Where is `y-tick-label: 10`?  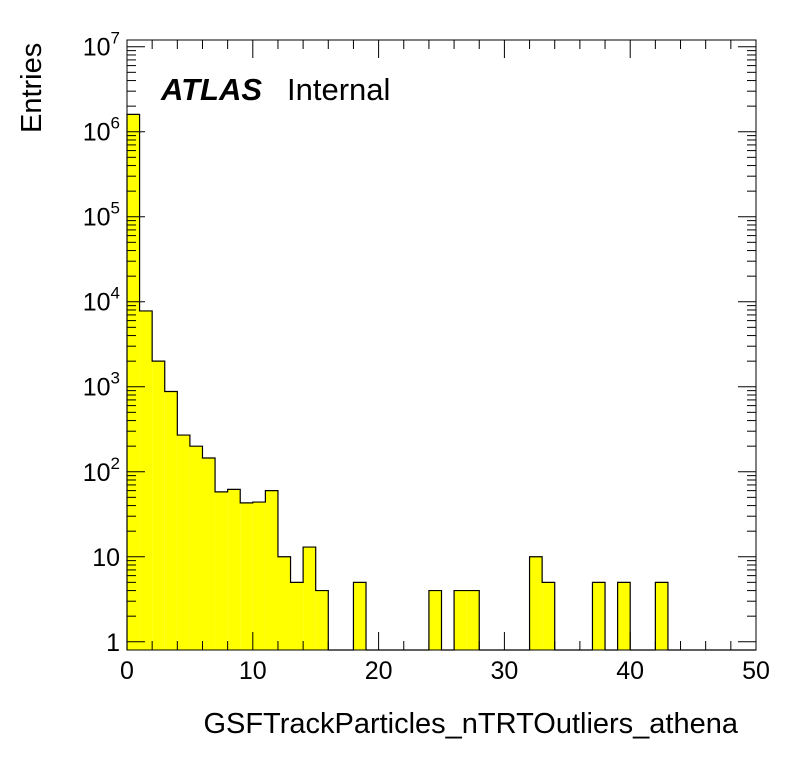 y-tick-label: 10 is located at coordinates (106, 558).